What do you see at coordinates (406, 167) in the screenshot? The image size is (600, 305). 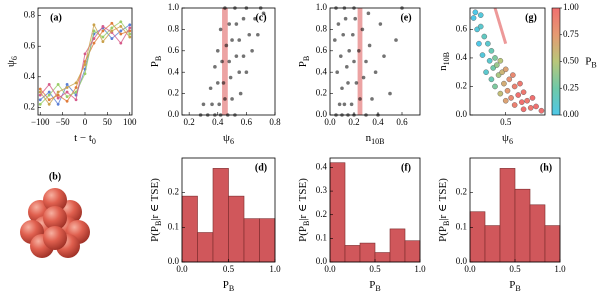 I see `panel-label: (f)` at bounding box center [406, 167].